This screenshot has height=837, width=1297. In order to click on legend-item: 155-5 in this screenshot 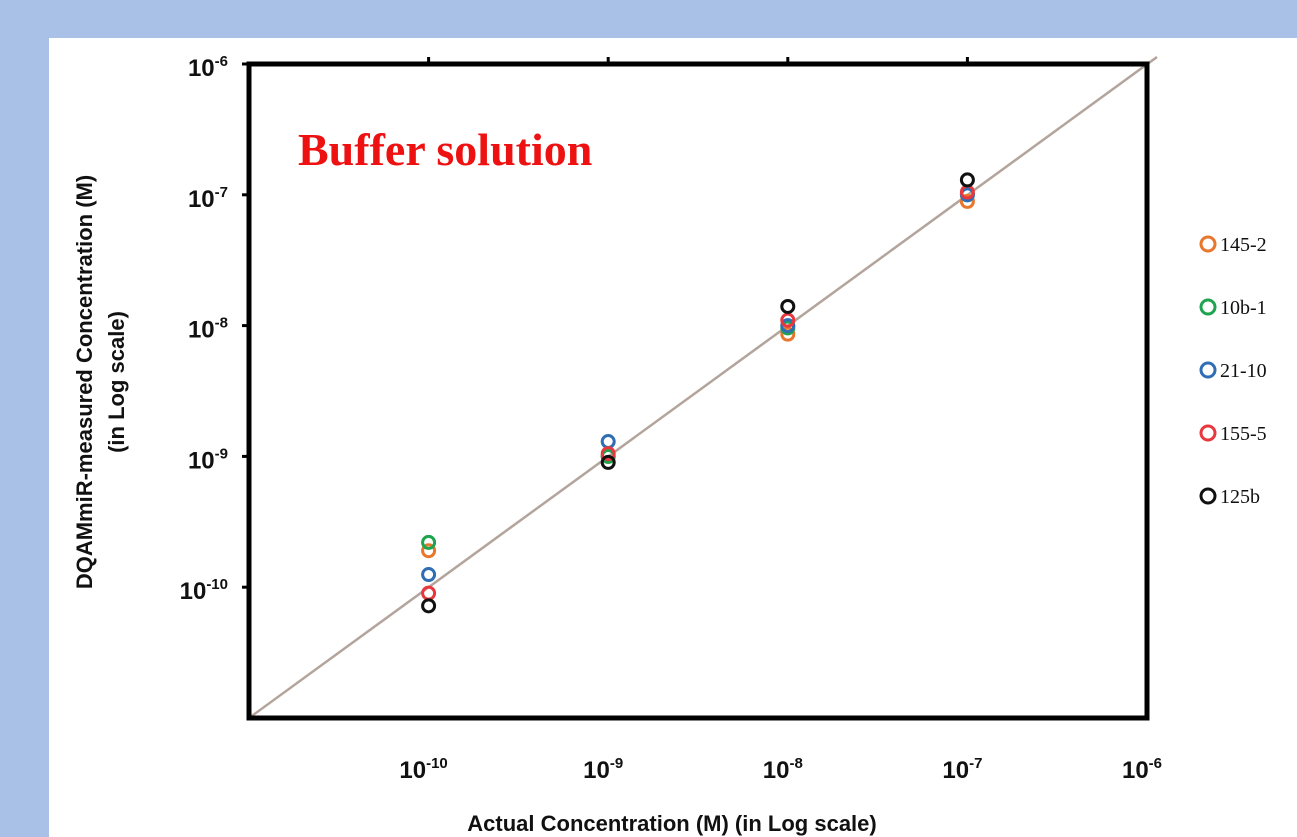, I will do `click(1233, 434)`.